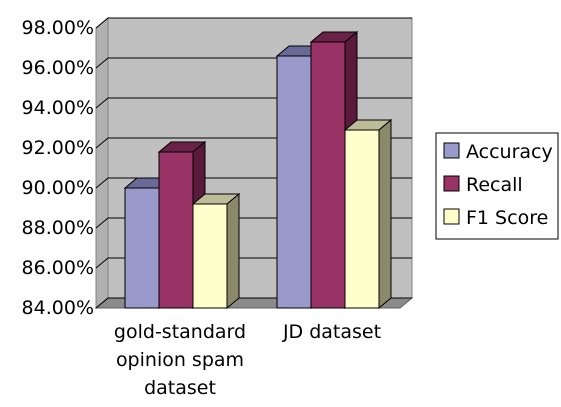 The image size is (561, 407). I want to click on legend-label: F1 Score, so click(507, 218).